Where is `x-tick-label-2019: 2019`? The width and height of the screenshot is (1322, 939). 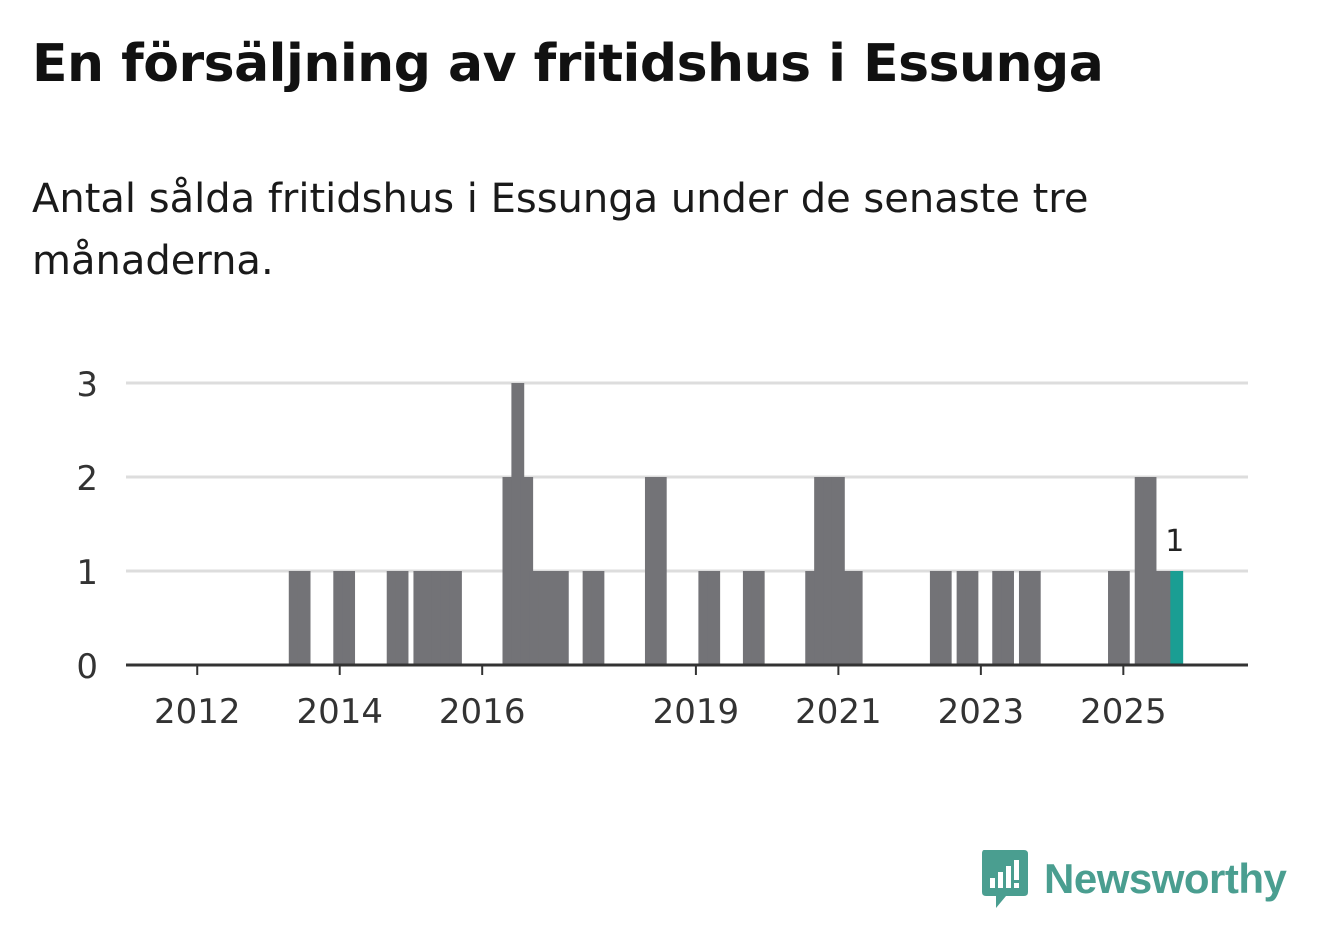 x-tick-label-2019: 2019 is located at coordinates (696, 712).